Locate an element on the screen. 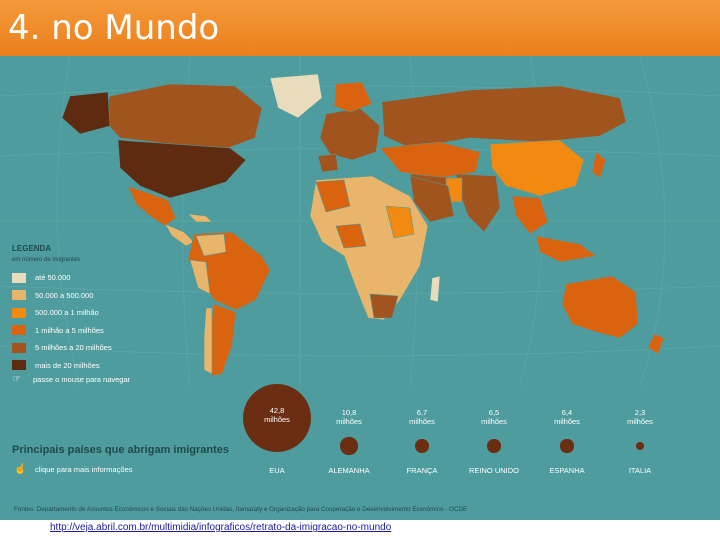 The height and width of the screenshot is (540, 720). legend-item: 500.000 a 1 milhão is located at coordinates (107, 313).